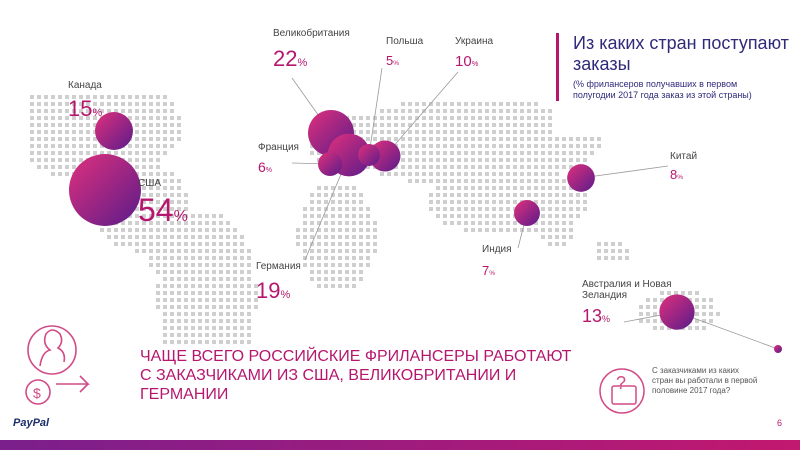 The width and height of the screenshot is (800, 450). Describe the element at coordinates (163, 210) in the screenshot. I see `value-label-0: 54%` at that location.